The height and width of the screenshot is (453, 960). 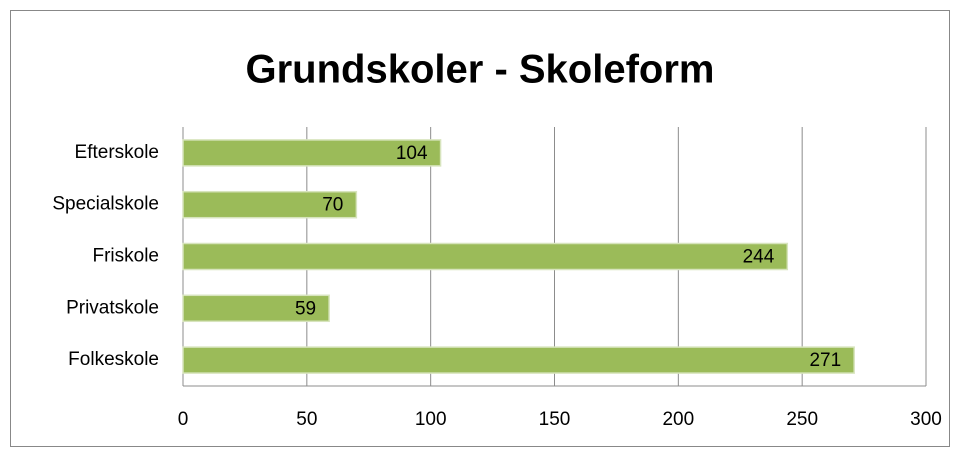 What do you see at coordinates (105, 204) in the screenshot?
I see `y-tick-label: Specialskole` at bounding box center [105, 204].